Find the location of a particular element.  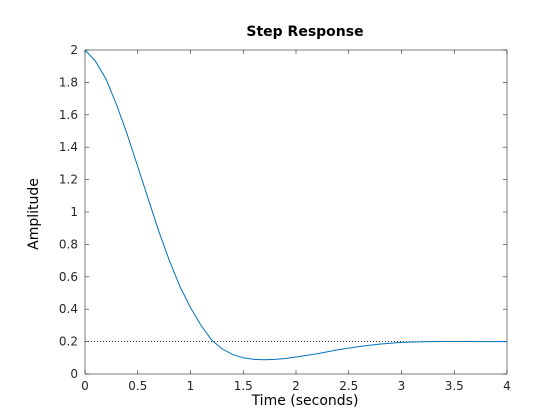

x-tick-label: 1.5 is located at coordinates (243, 386).